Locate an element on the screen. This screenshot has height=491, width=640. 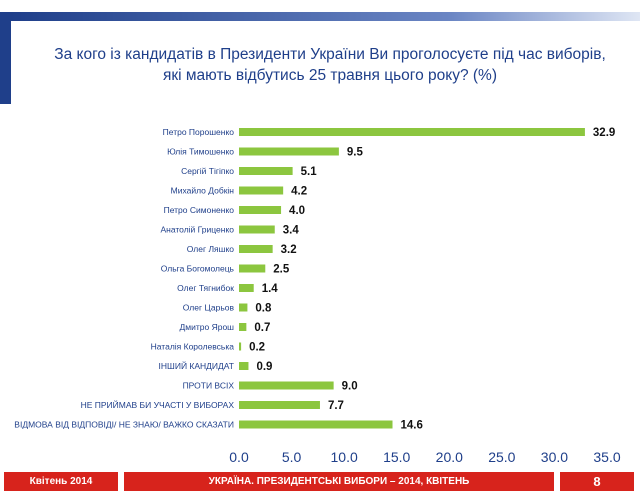
category-label: Юлія Тимошенко is located at coordinates (200, 152).